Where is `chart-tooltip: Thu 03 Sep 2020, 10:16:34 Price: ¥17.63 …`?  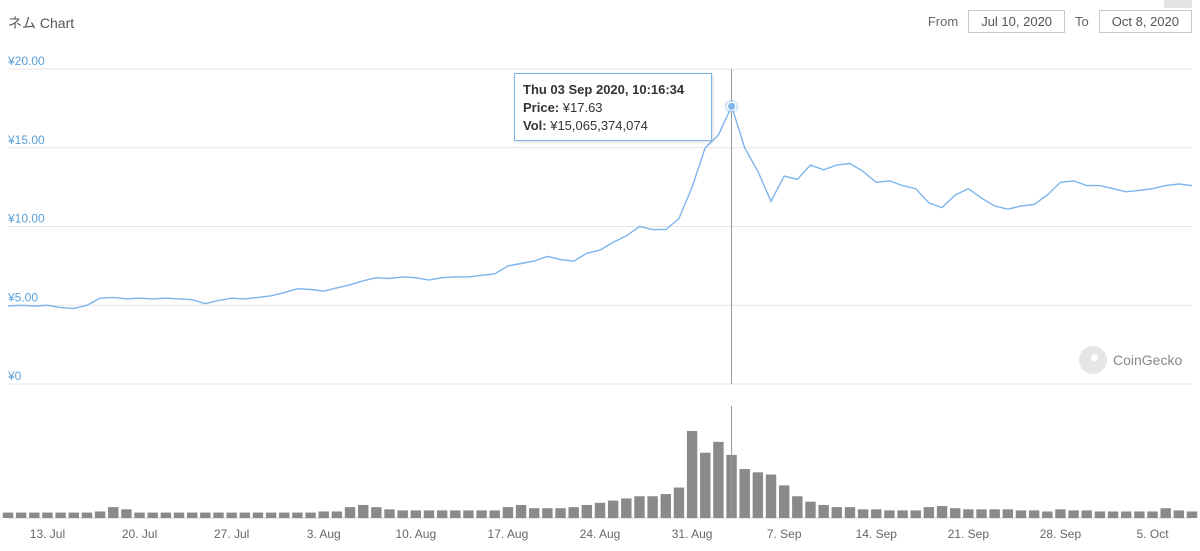
chart-tooltip: Thu 03 Sep 2020, 10:16:34 Price: ¥17.63 … is located at coordinates (613, 107).